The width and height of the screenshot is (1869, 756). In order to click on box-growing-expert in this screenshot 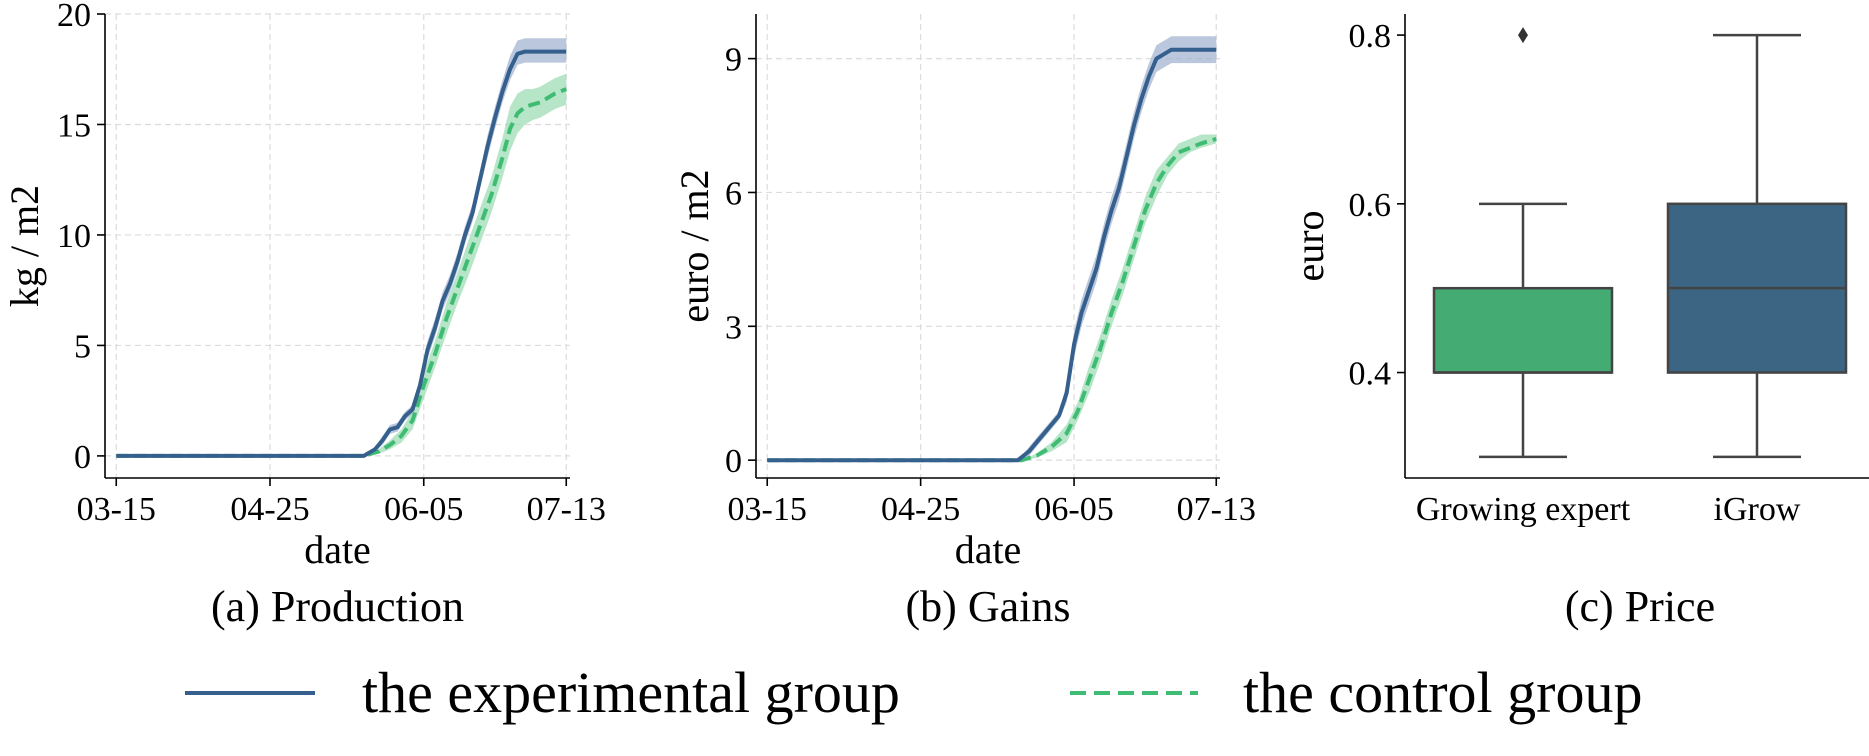, I will do `click(1523, 330)`.